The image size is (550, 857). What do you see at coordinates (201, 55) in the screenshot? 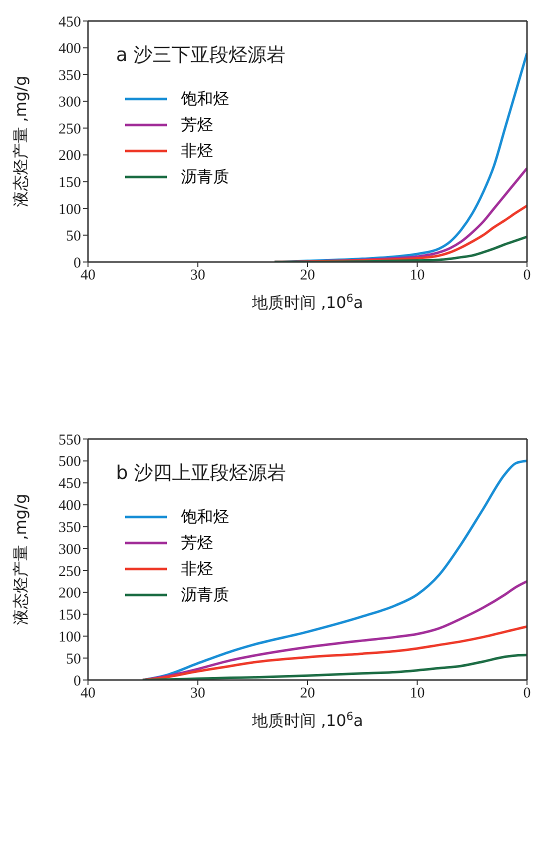
I see `annotation: a 沙三下亚段烃源岩` at bounding box center [201, 55].